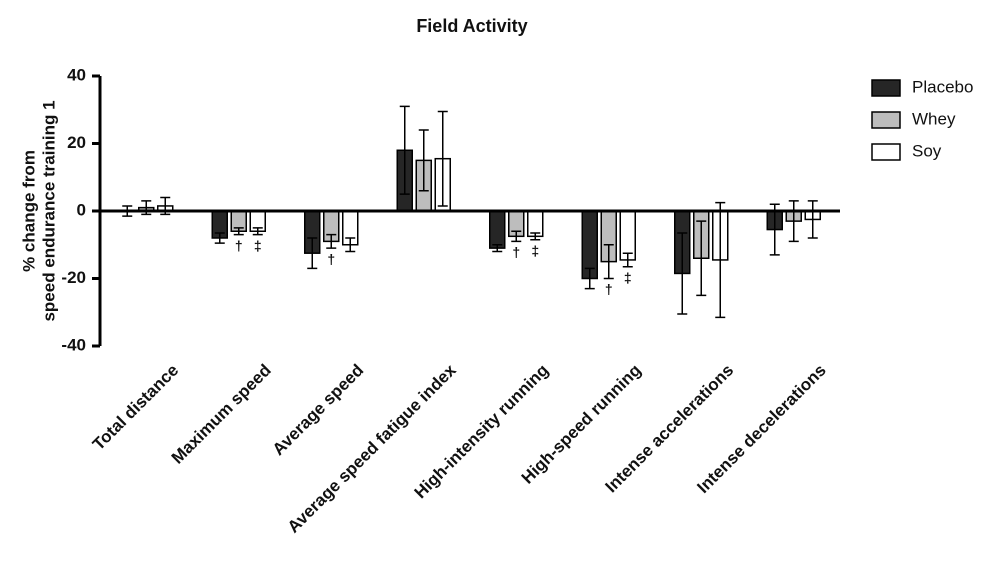  What do you see at coordinates (48, 210) in the screenshot?
I see `y-axis-label: speed endurance training 1` at bounding box center [48, 210].